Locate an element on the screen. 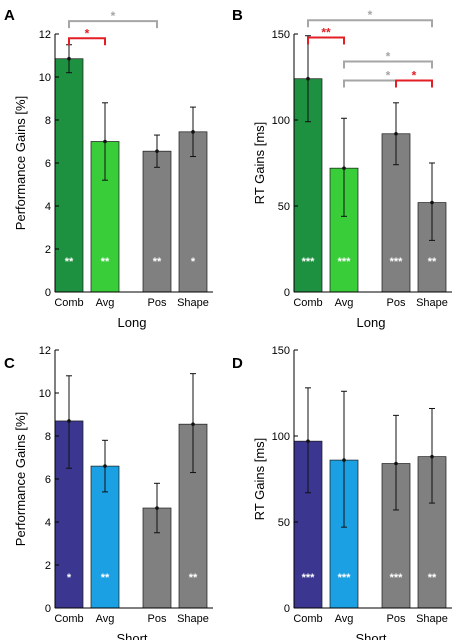 This screenshot has width=453, height=640. panel-letter: C is located at coordinates (9, 363).